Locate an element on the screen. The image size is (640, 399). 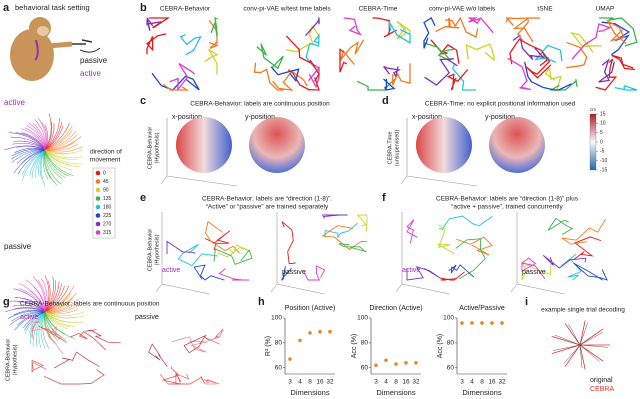
legend-frame is located at coordinates (104, 203).